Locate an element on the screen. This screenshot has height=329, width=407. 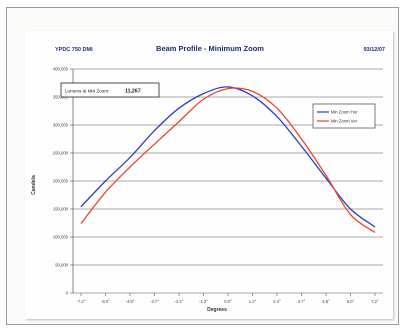
y-tick-label: 50,000 is located at coordinates (61, 265).